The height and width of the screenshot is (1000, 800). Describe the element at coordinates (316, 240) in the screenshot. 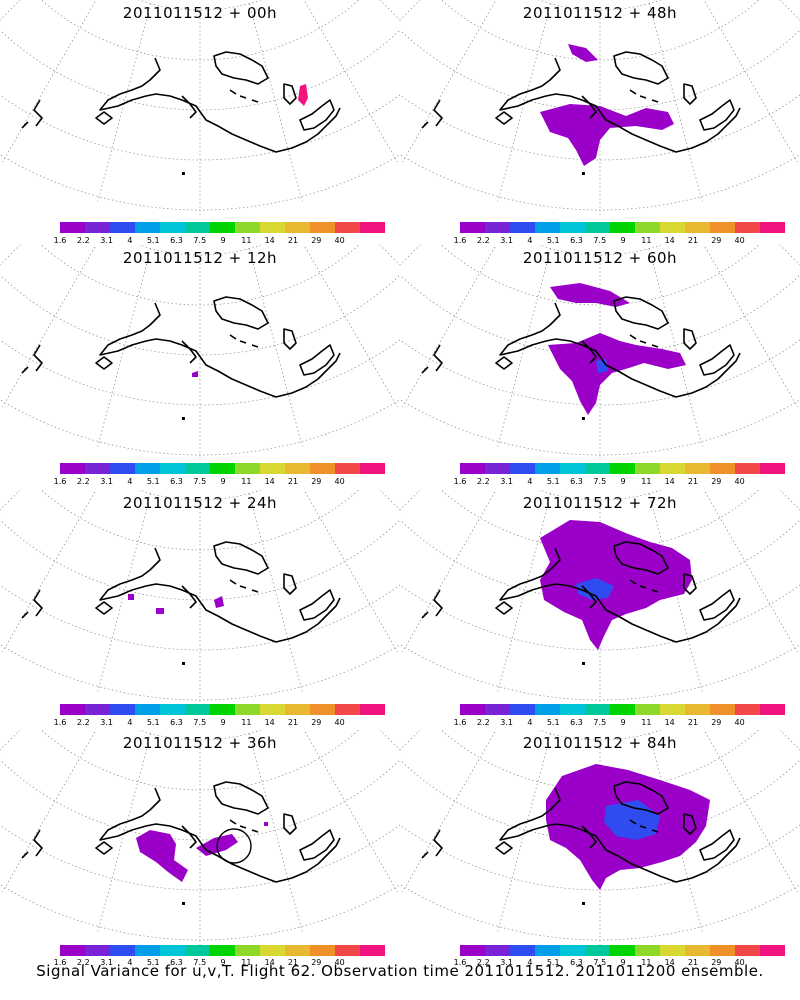

I see `colorbar-label: 29` at that location.